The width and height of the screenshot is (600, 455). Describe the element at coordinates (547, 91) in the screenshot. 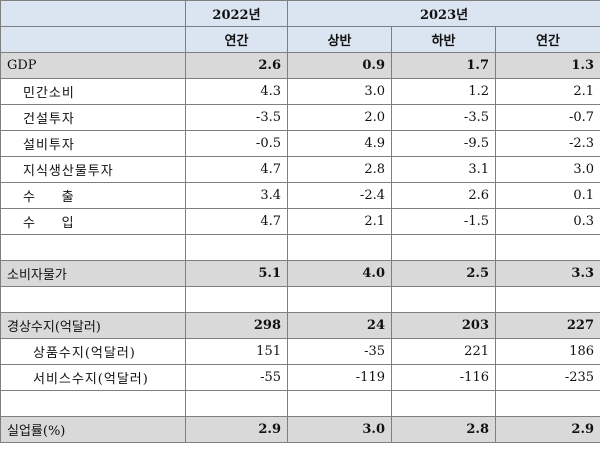

I see `cell-2023-annual: 2.1` at that location.